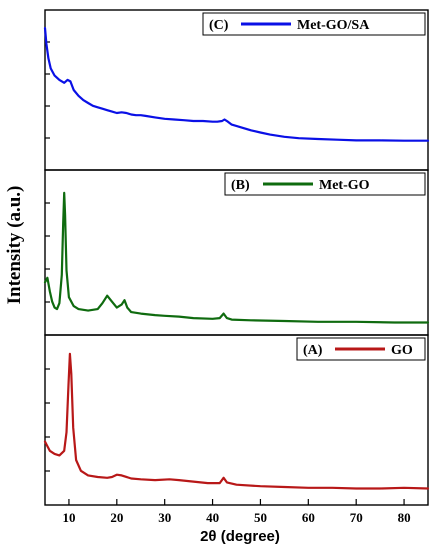 Image resolution: width=435 pixels, height=550 pixels. I want to click on x-tick-label: 20, so click(116, 517).